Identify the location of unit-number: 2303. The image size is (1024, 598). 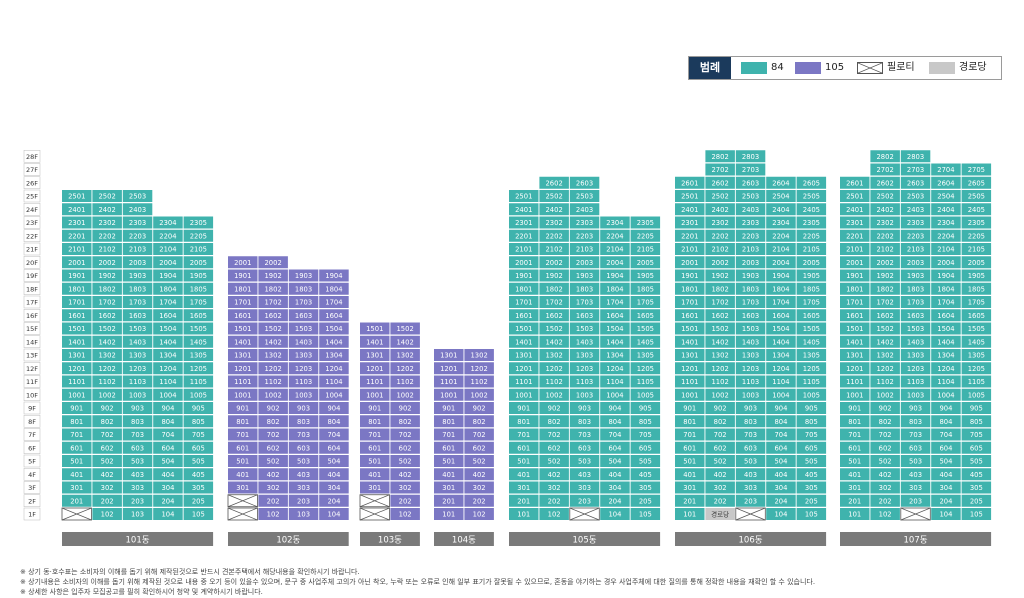
(137, 223).